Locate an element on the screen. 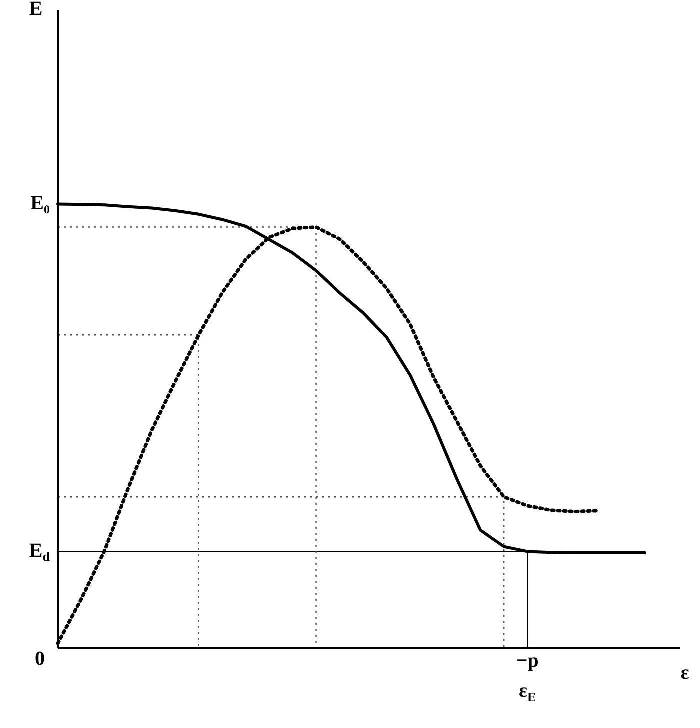 The height and width of the screenshot is (728, 700). x-axis-title: ε is located at coordinates (685, 673).